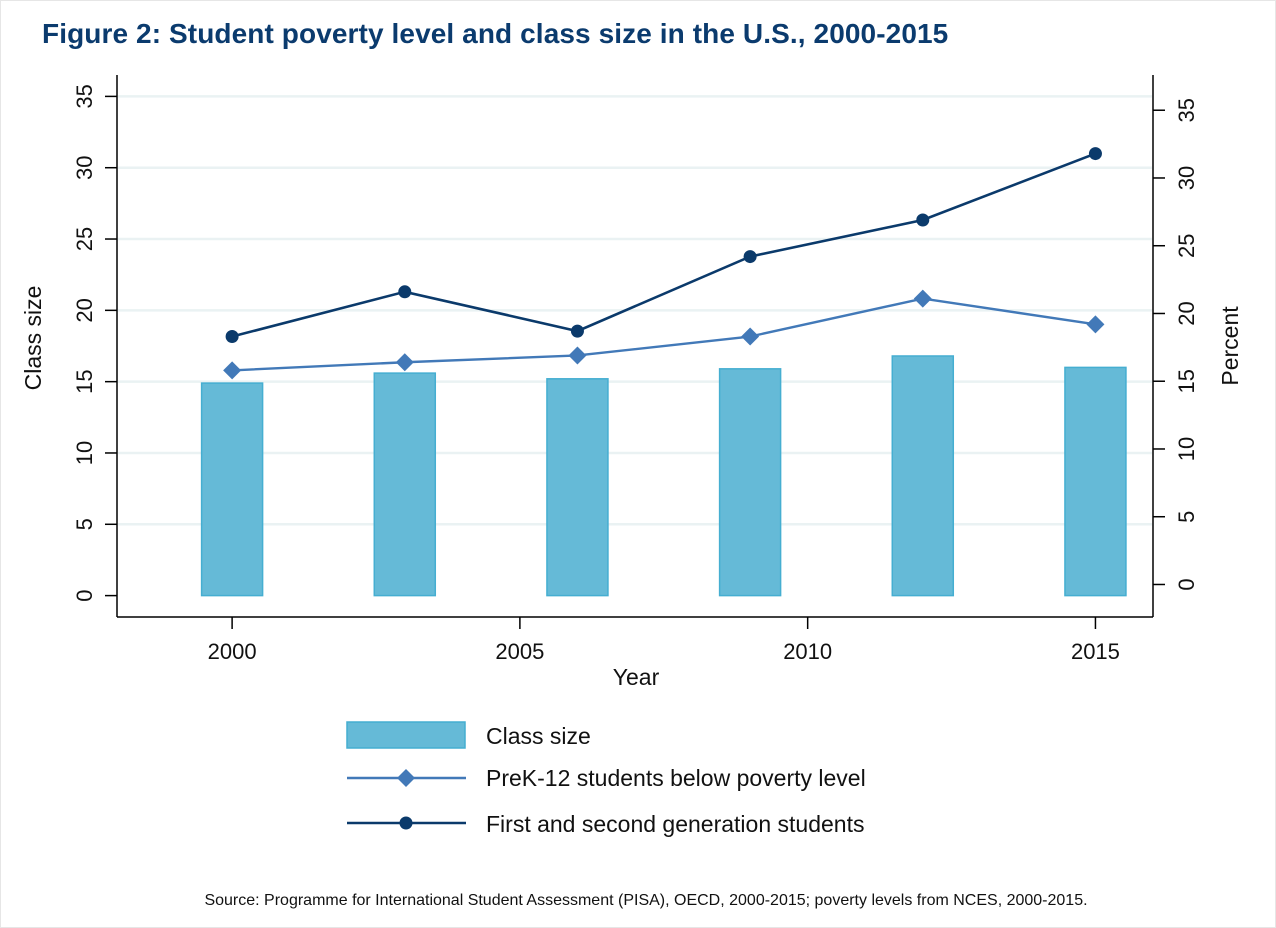 This screenshot has width=1276, height=928. What do you see at coordinates (84, 524) in the screenshot?
I see `y-left-tick-label: 5` at bounding box center [84, 524].